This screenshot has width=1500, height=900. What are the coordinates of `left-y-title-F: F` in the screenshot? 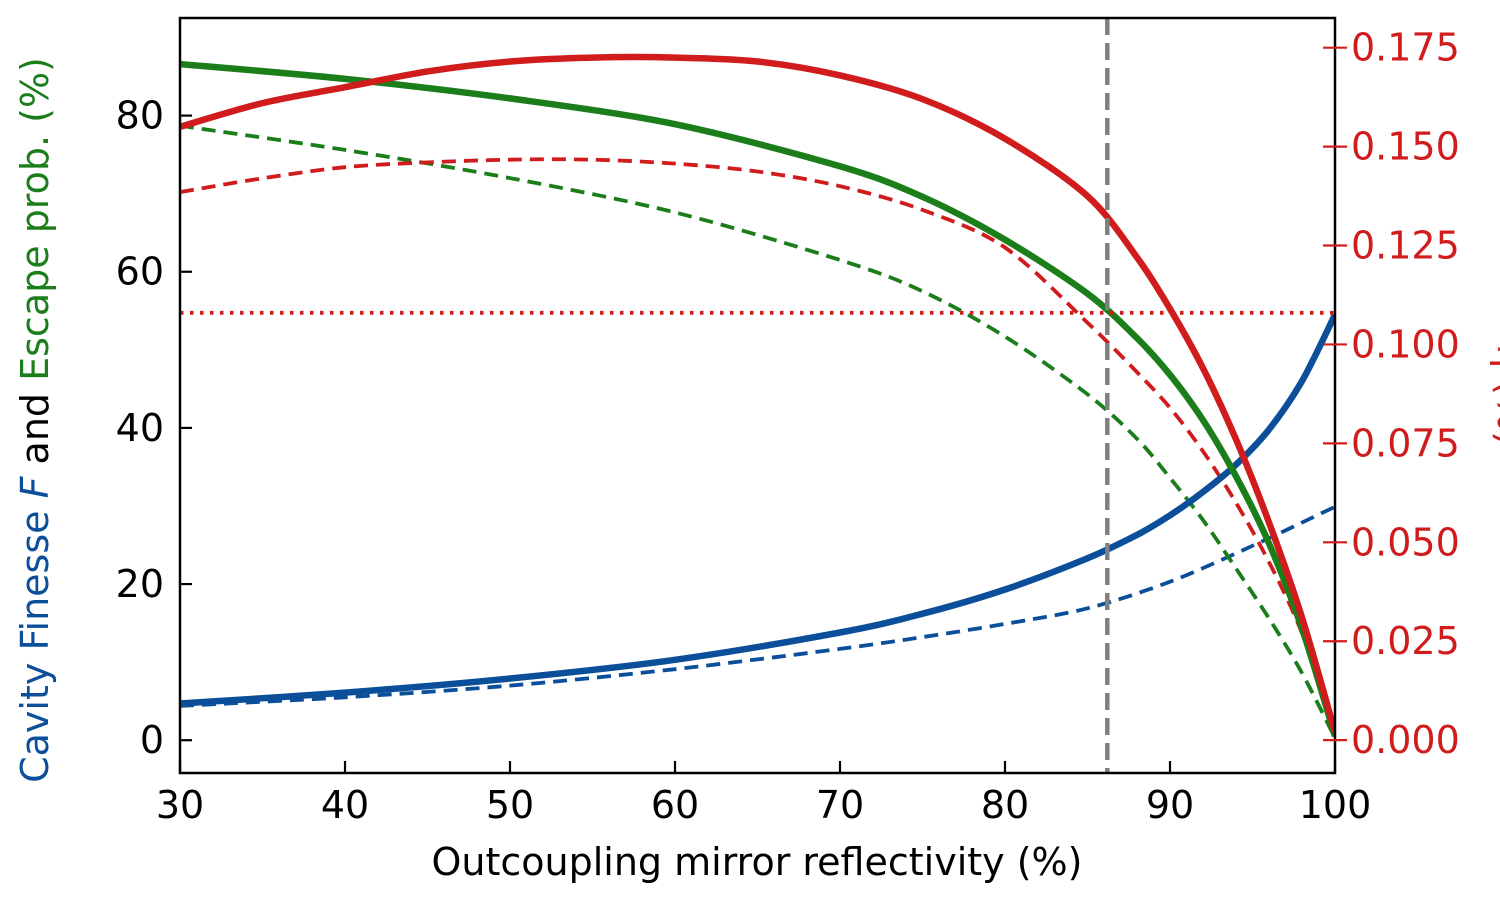 It's located at (35, 486).